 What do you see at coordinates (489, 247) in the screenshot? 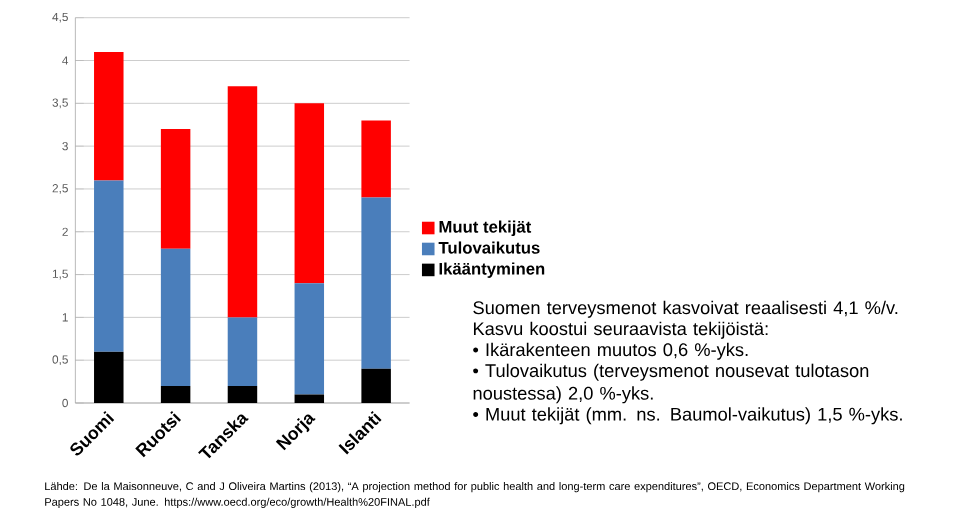
I see `legend-label: Tulovaikutus` at bounding box center [489, 247].